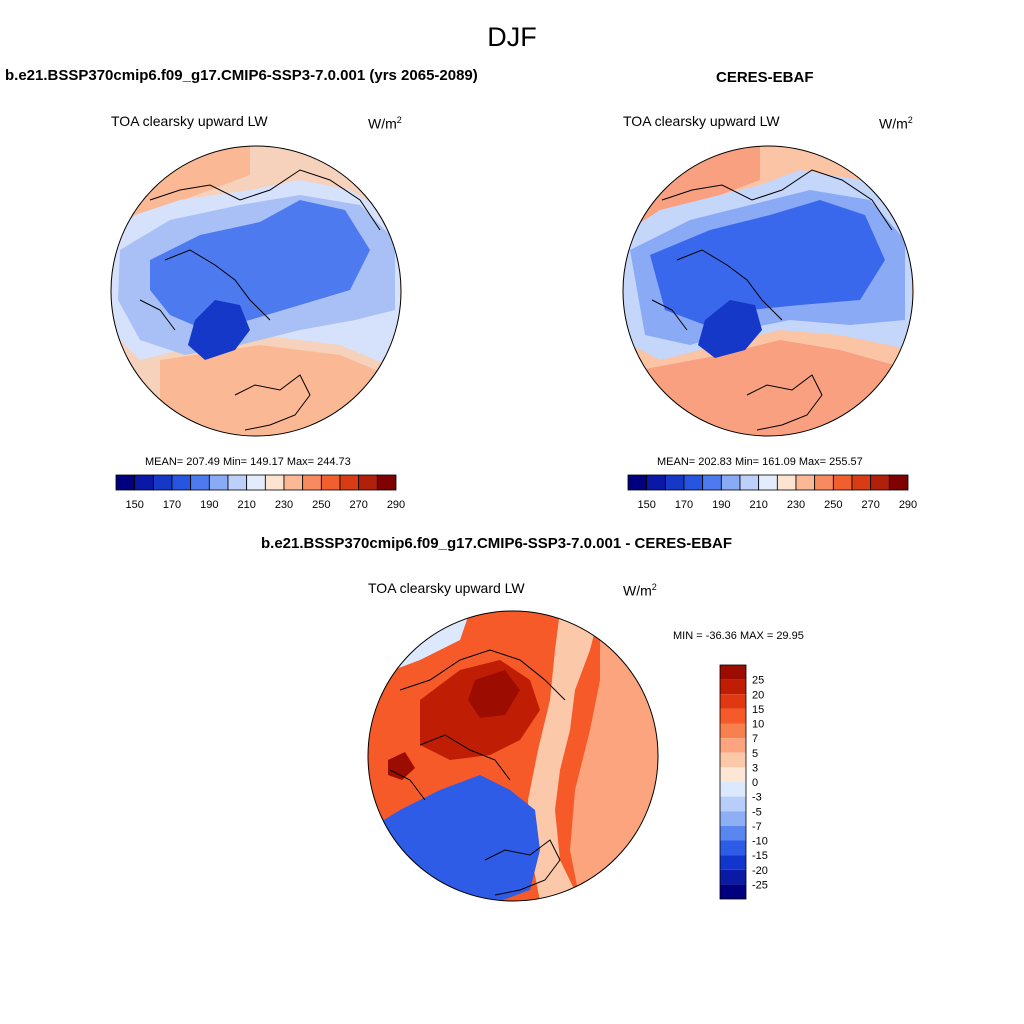  I want to click on obs-deep-blue-greenland, so click(730, 329).